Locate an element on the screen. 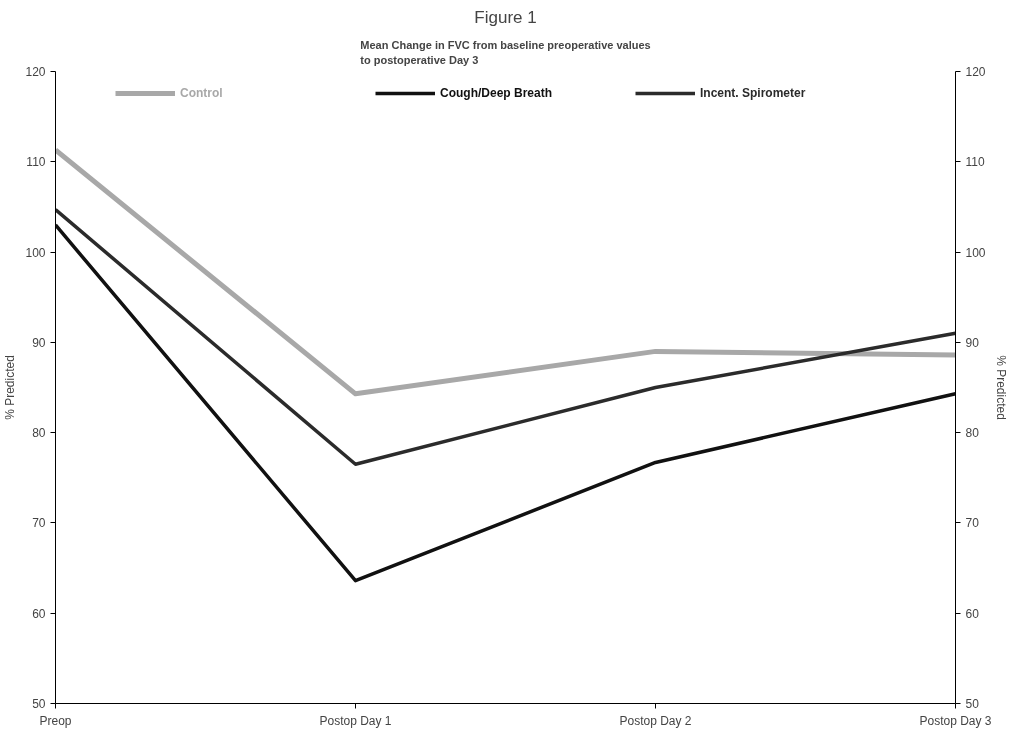 The width and height of the screenshot is (1033, 751). y2-tick-label: 60 is located at coordinates (972, 613).